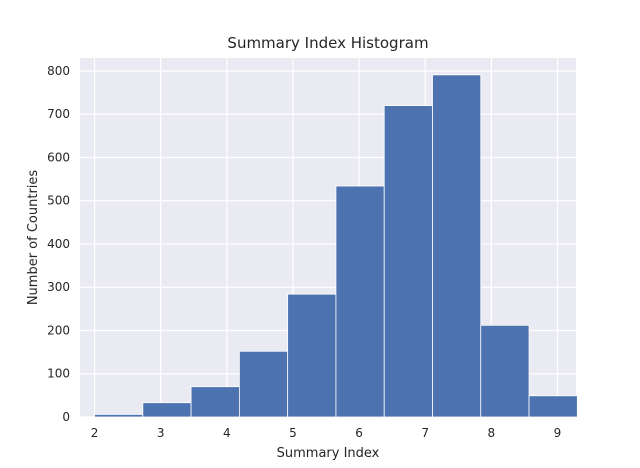 The width and height of the screenshot is (640, 468). I want to click on y-tick-label: 600, so click(58, 157).